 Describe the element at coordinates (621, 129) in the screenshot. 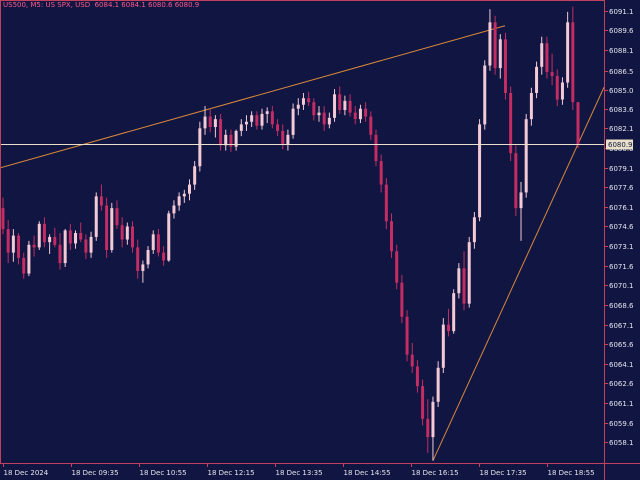

I see `price-tick-label: 6082.1` at that location.